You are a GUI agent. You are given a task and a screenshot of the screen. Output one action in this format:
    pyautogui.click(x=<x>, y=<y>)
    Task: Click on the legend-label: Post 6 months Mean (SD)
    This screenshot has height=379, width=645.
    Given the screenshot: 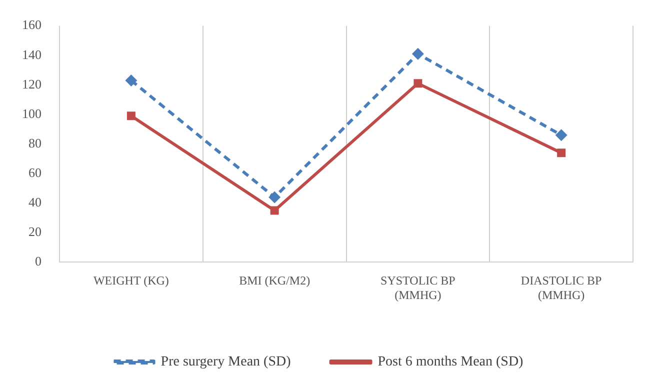 What is the action you would take?
    pyautogui.click(x=451, y=362)
    